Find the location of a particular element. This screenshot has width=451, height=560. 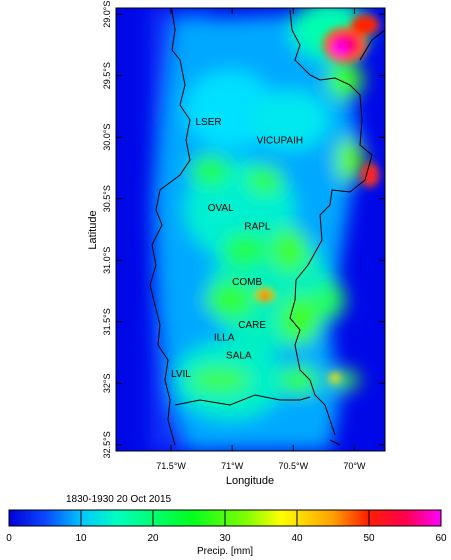

lat-tick-label: 29.5°S is located at coordinates (107, 75).